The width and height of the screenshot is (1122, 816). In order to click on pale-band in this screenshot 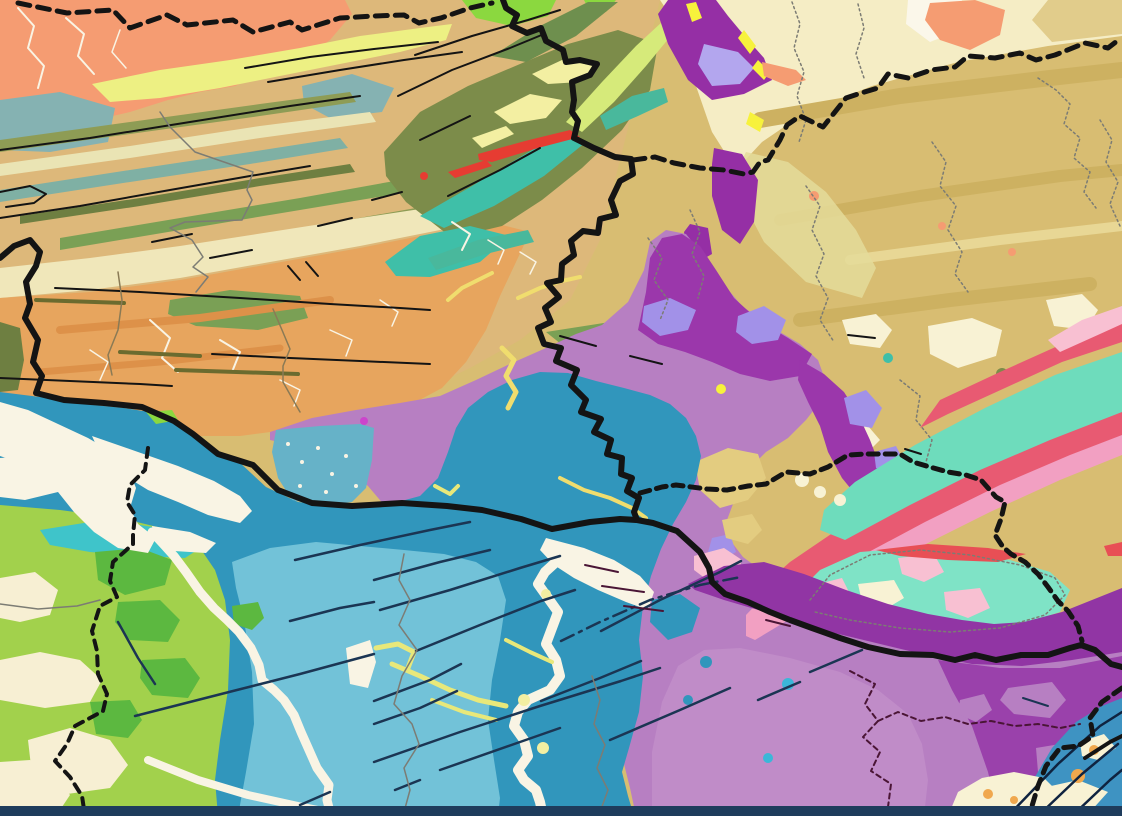, I will do `click(255, 248)`.